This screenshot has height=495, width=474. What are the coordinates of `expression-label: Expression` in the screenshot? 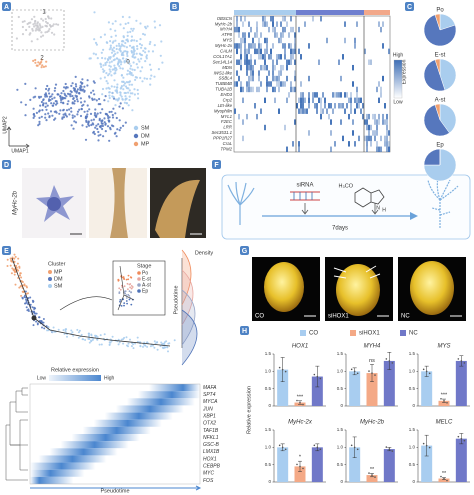 It's located at (404, 71).